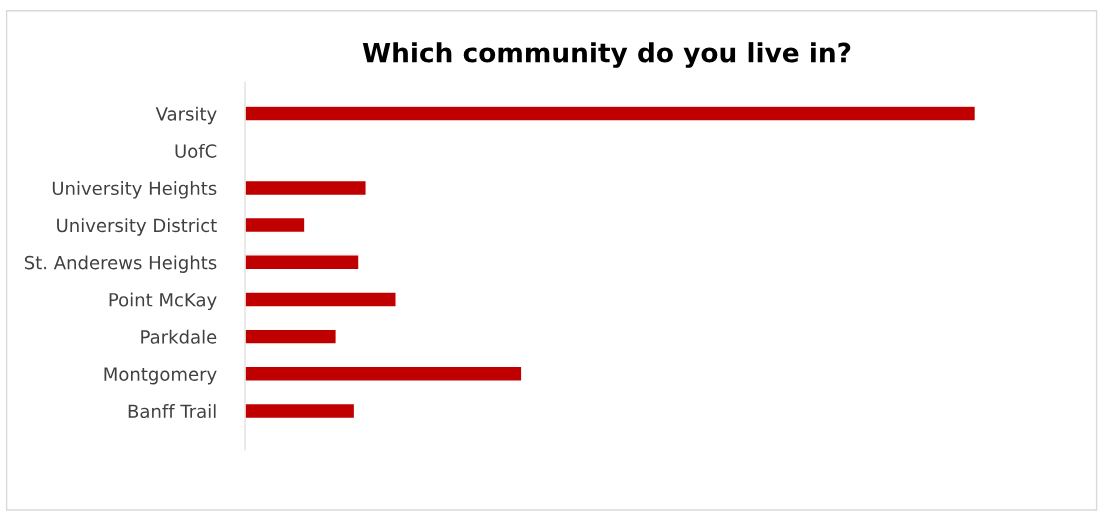  What do you see at coordinates (186, 115) in the screenshot?
I see `y-tick-label: Varsity` at bounding box center [186, 115].